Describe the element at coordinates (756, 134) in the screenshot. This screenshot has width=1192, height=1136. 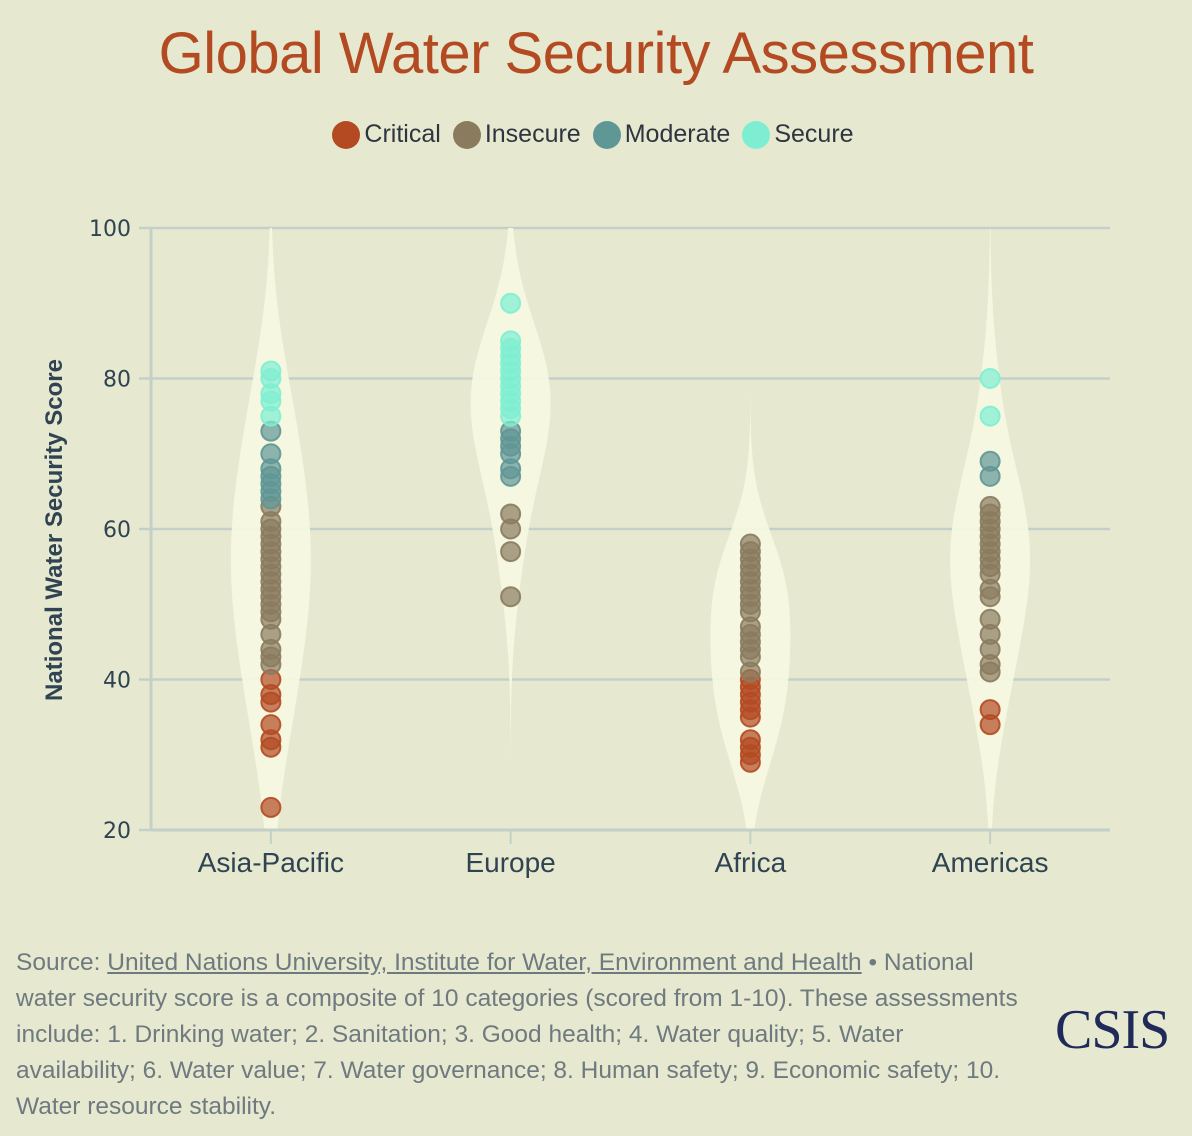
I see `legend-swatch-secure` at that location.